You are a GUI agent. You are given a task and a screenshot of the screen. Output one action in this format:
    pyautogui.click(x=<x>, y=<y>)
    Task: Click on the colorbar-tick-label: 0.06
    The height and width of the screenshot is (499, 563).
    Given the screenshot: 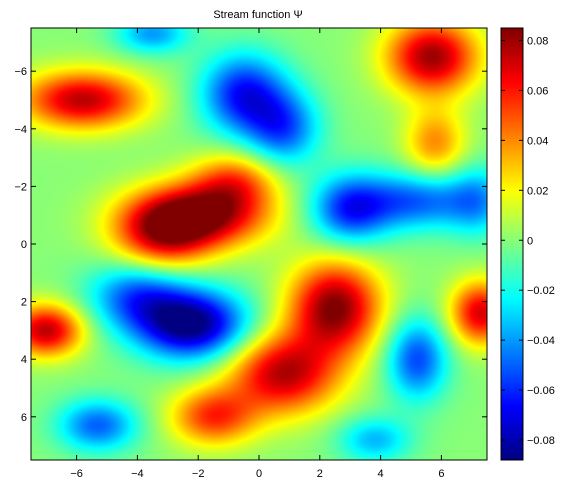 What is the action you would take?
    pyautogui.click(x=537, y=91)
    